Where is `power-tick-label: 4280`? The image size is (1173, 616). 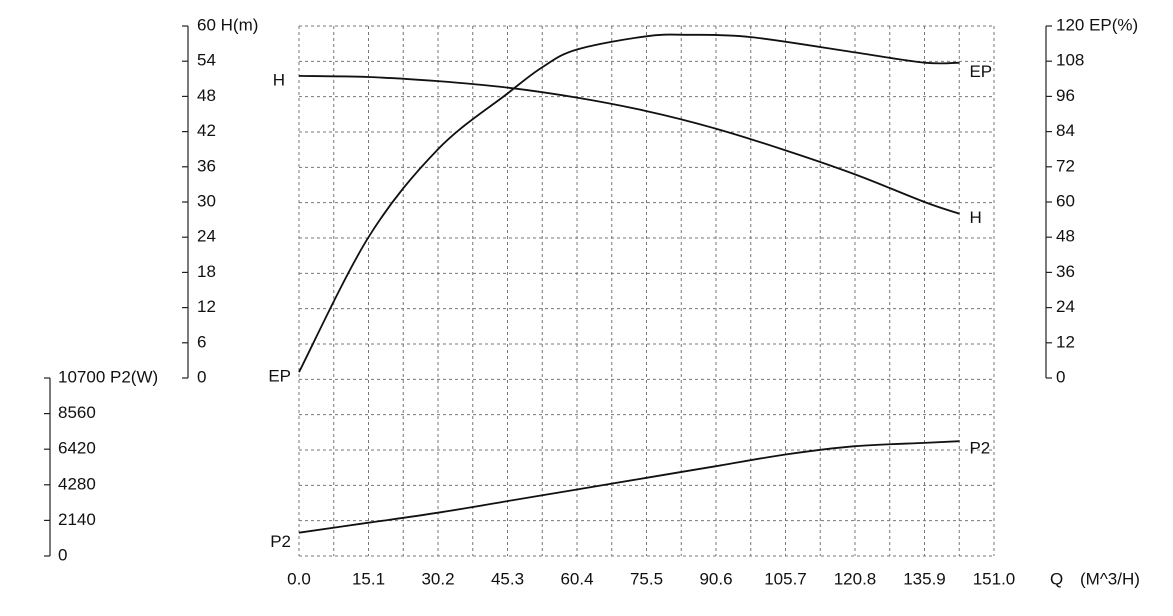
power-tick-label: 4280 is located at coordinates (77, 483).